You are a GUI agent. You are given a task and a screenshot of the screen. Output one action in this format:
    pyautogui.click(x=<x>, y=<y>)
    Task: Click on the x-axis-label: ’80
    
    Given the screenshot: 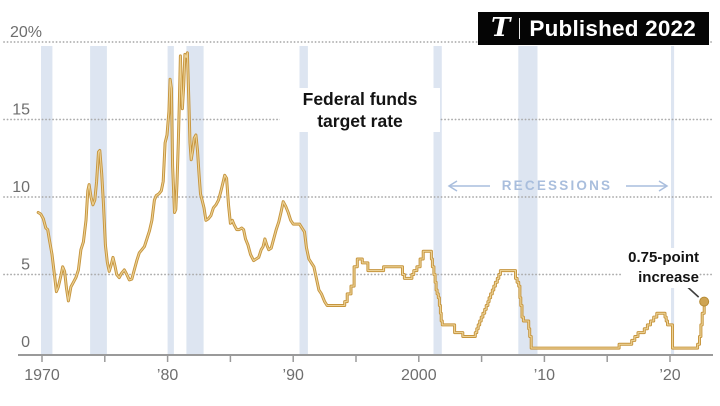 What is the action you would take?
    pyautogui.click(x=167, y=375)
    